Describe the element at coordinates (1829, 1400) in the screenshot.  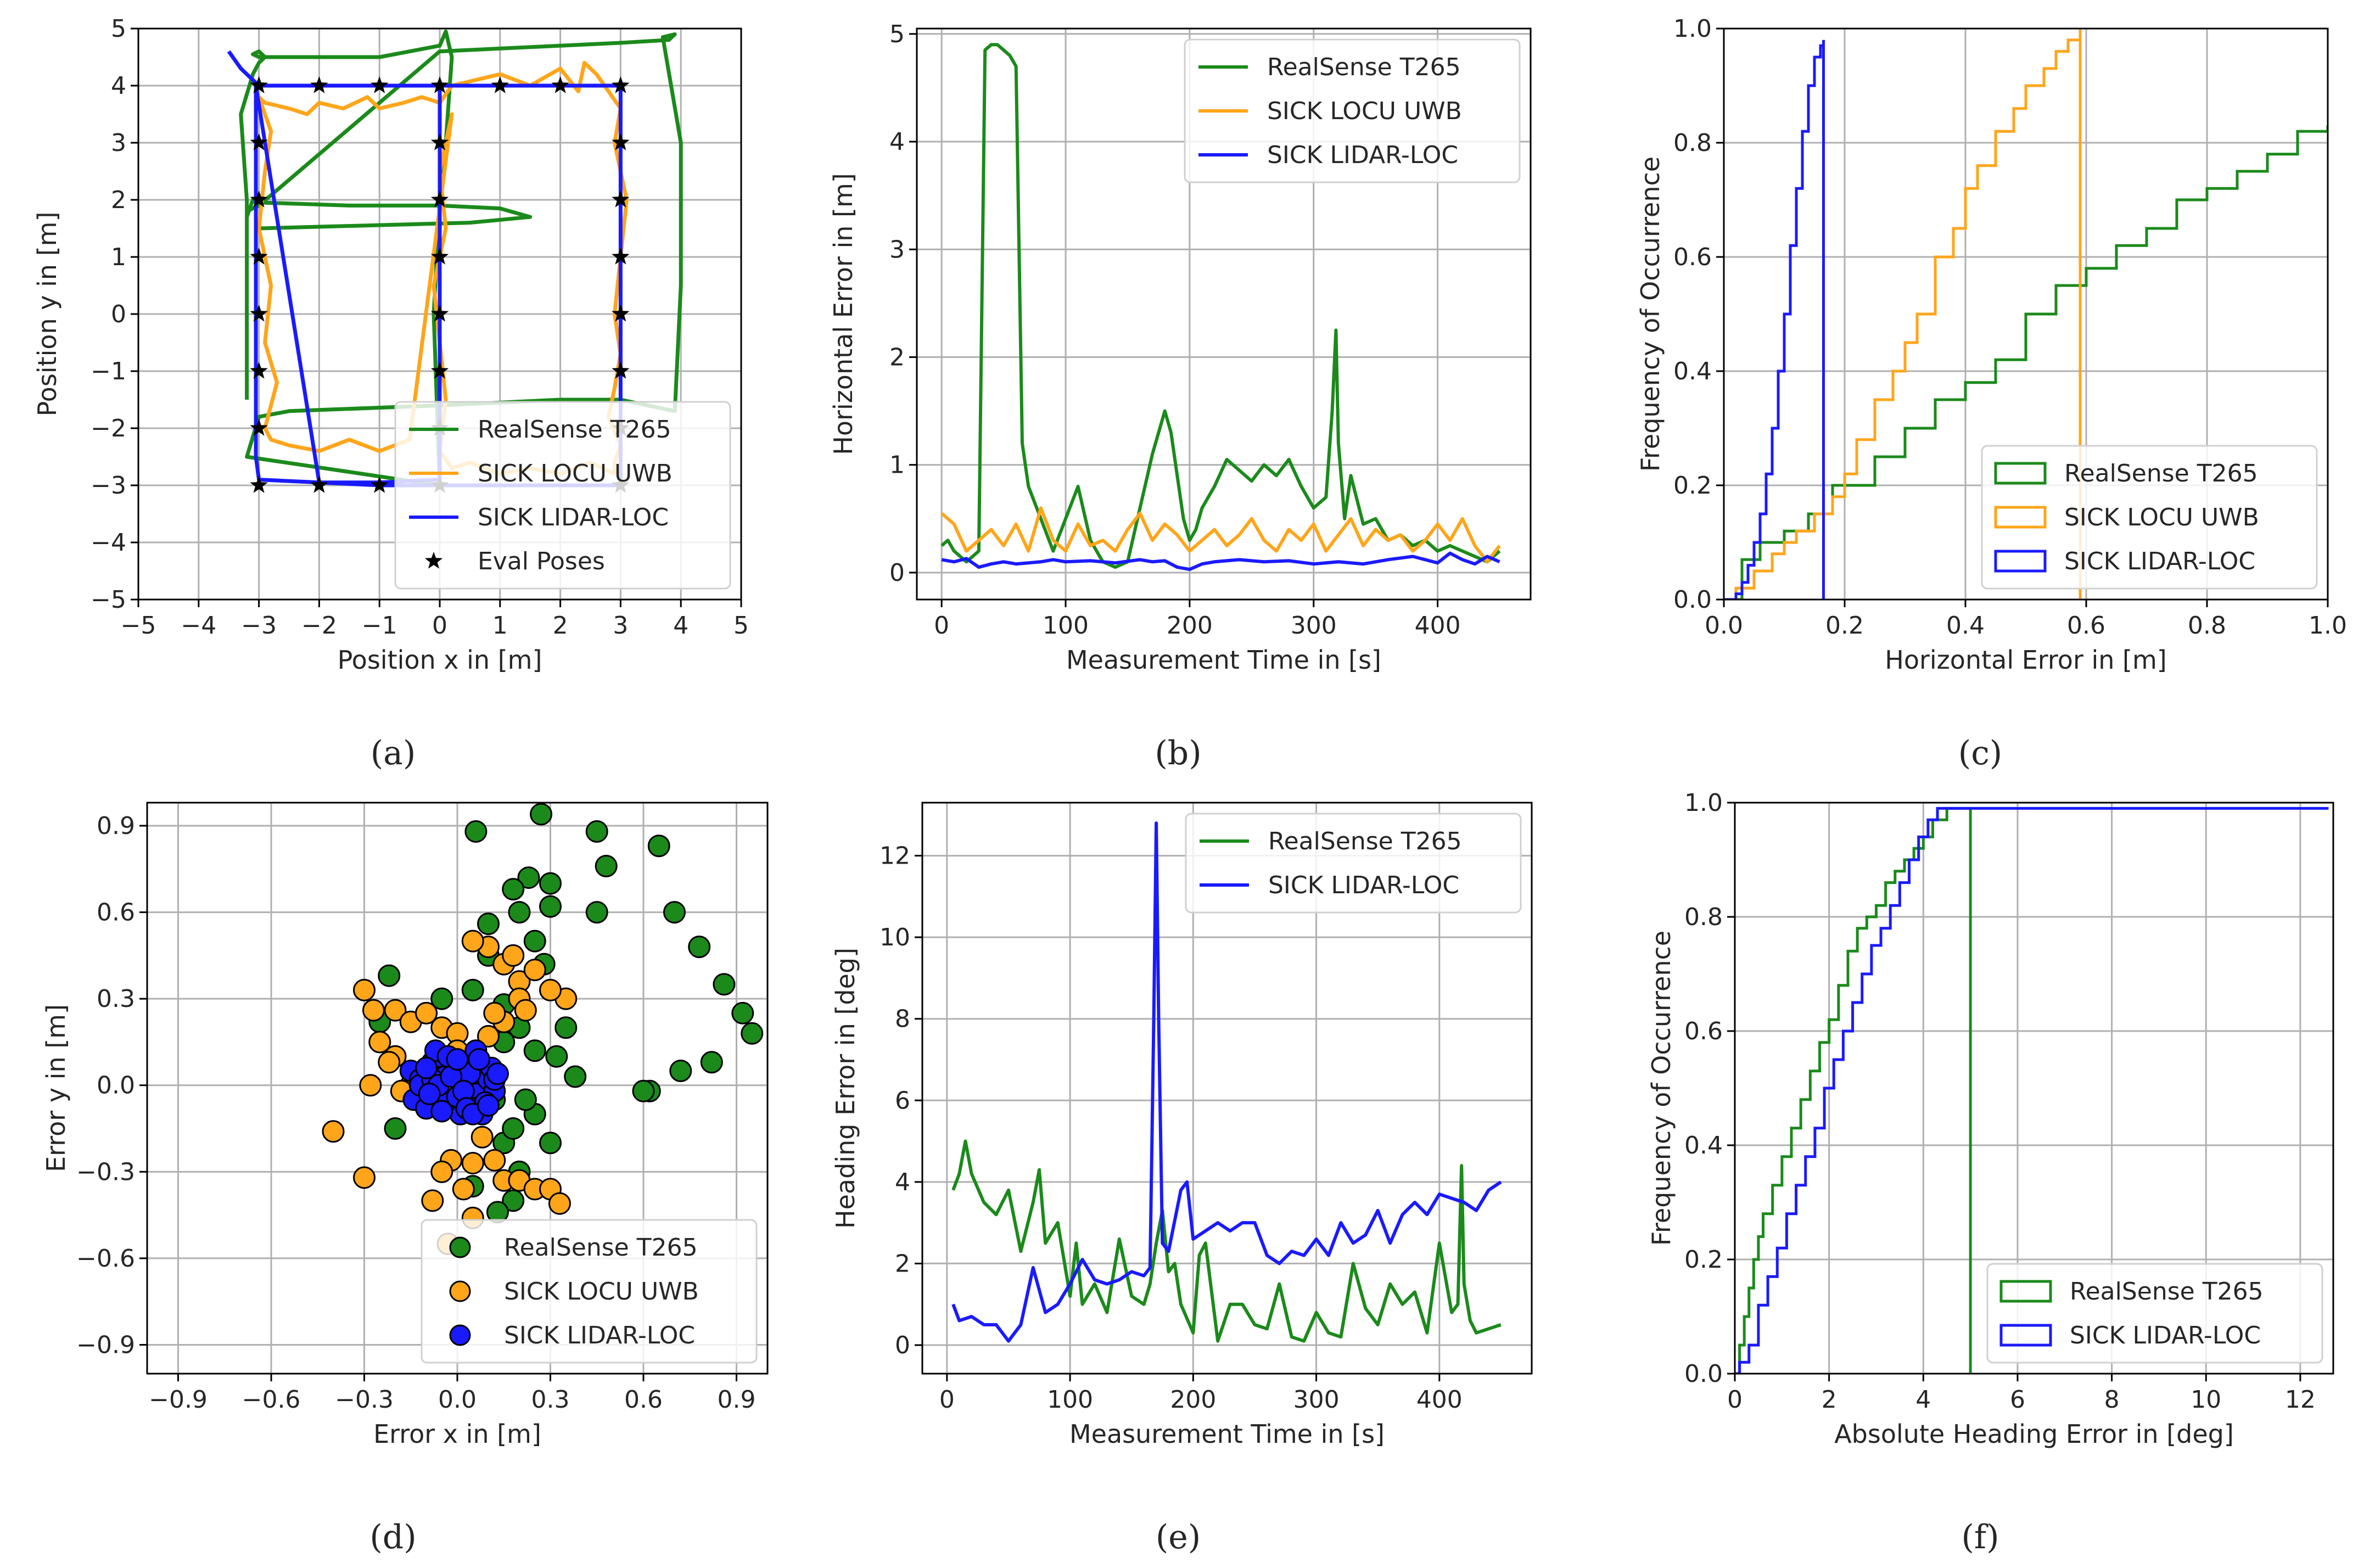
I see `x-tick-label: 2` at that location.